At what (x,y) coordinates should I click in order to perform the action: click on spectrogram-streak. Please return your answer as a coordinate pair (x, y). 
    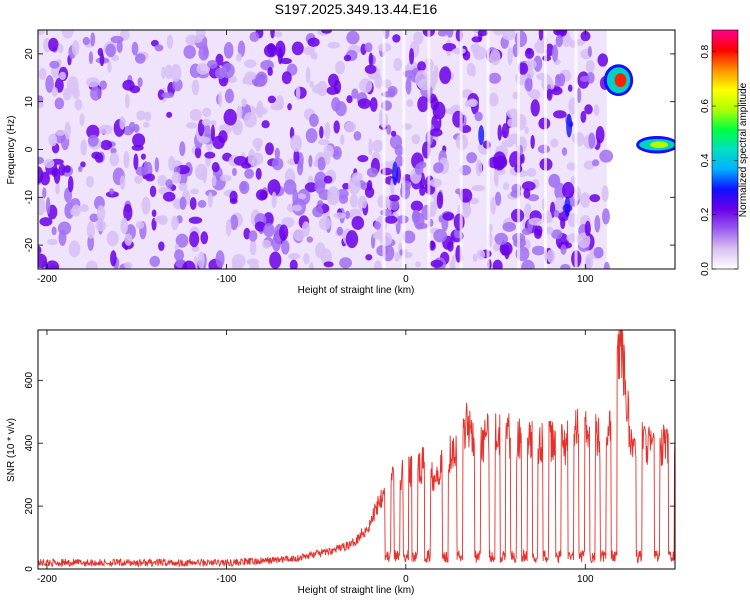
    Looking at the image, I should click on (395, 173).